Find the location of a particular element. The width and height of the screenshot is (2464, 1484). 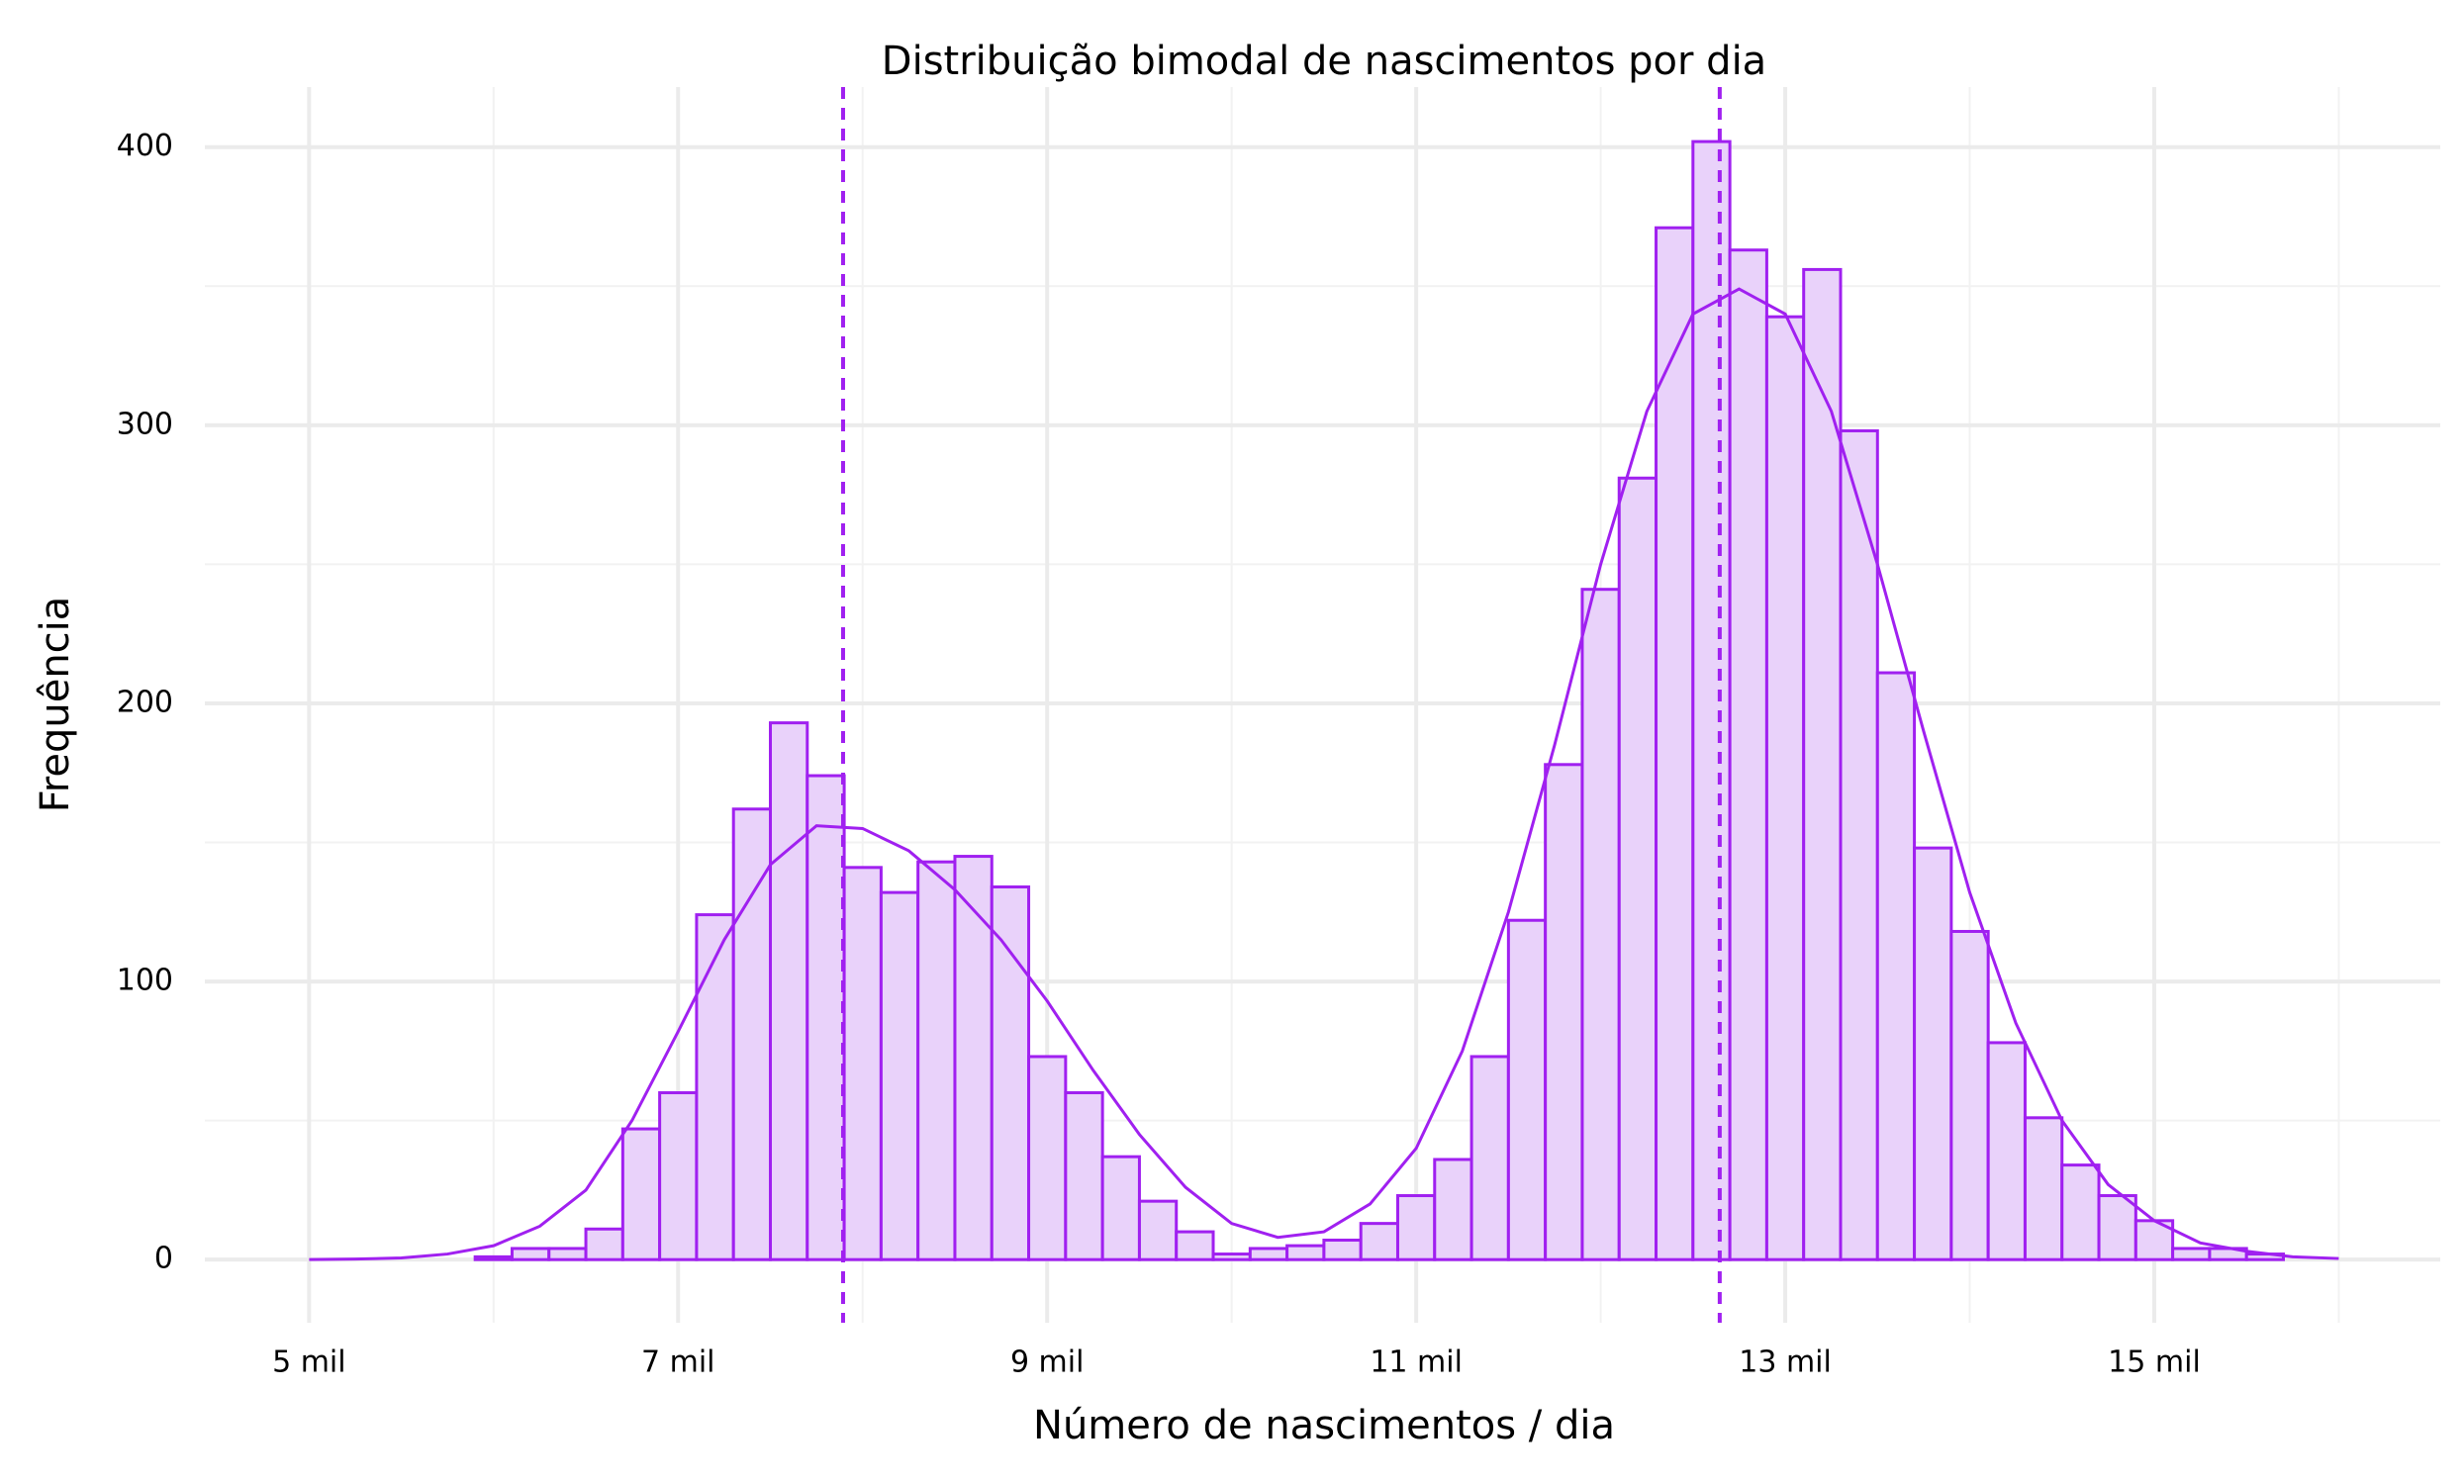

y-tick-label: 0 is located at coordinates (163, 1259).